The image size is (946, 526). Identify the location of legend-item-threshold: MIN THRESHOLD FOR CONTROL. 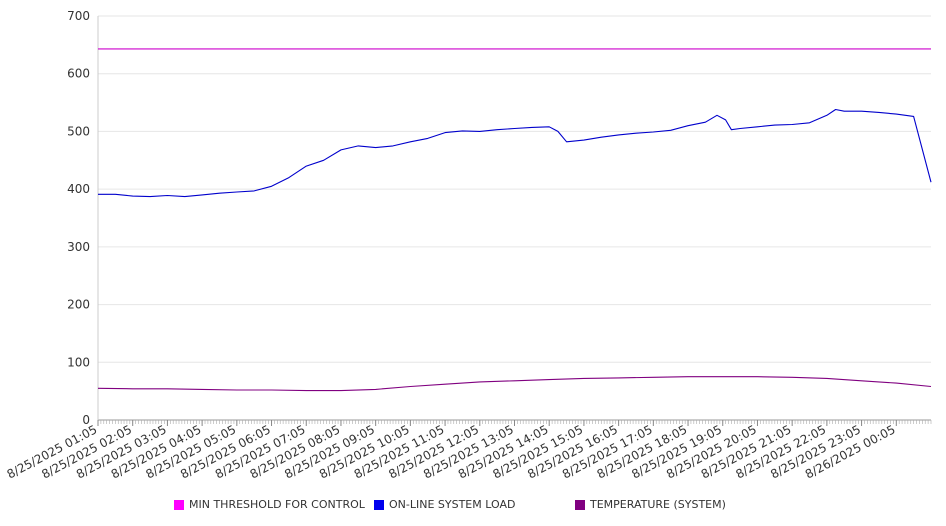
(269, 504).